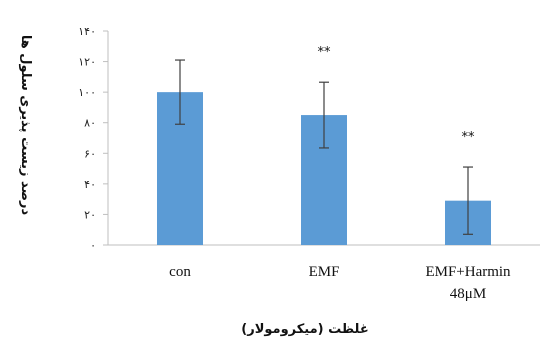 The image size is (541, 341). What do you see at coordinates (340, 283) in the screenshot?
I see `category-labels: con EMF EMF+Harmin 48μM` at bounding box center [340, 283].